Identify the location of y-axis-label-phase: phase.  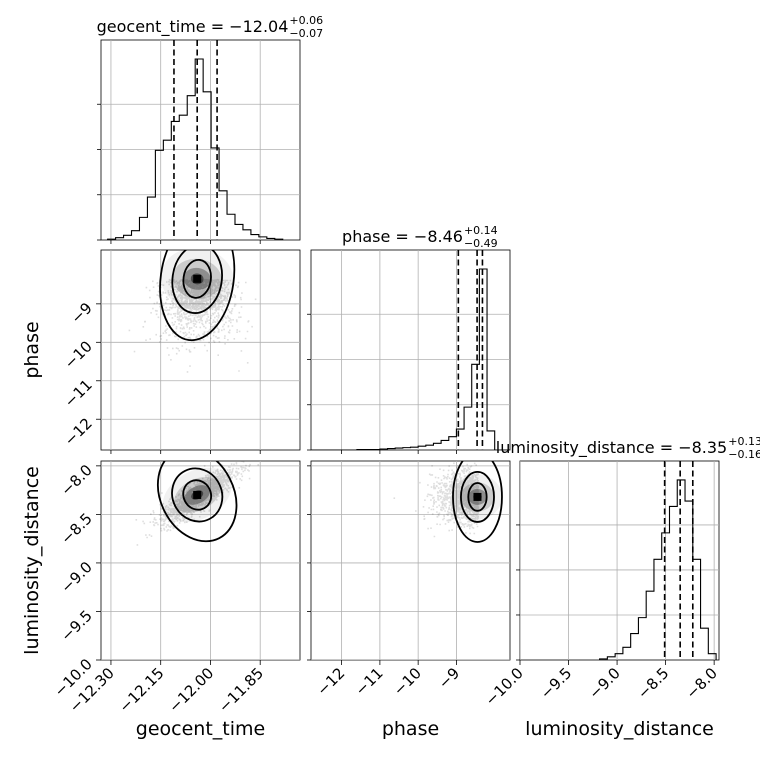
(32, 349).